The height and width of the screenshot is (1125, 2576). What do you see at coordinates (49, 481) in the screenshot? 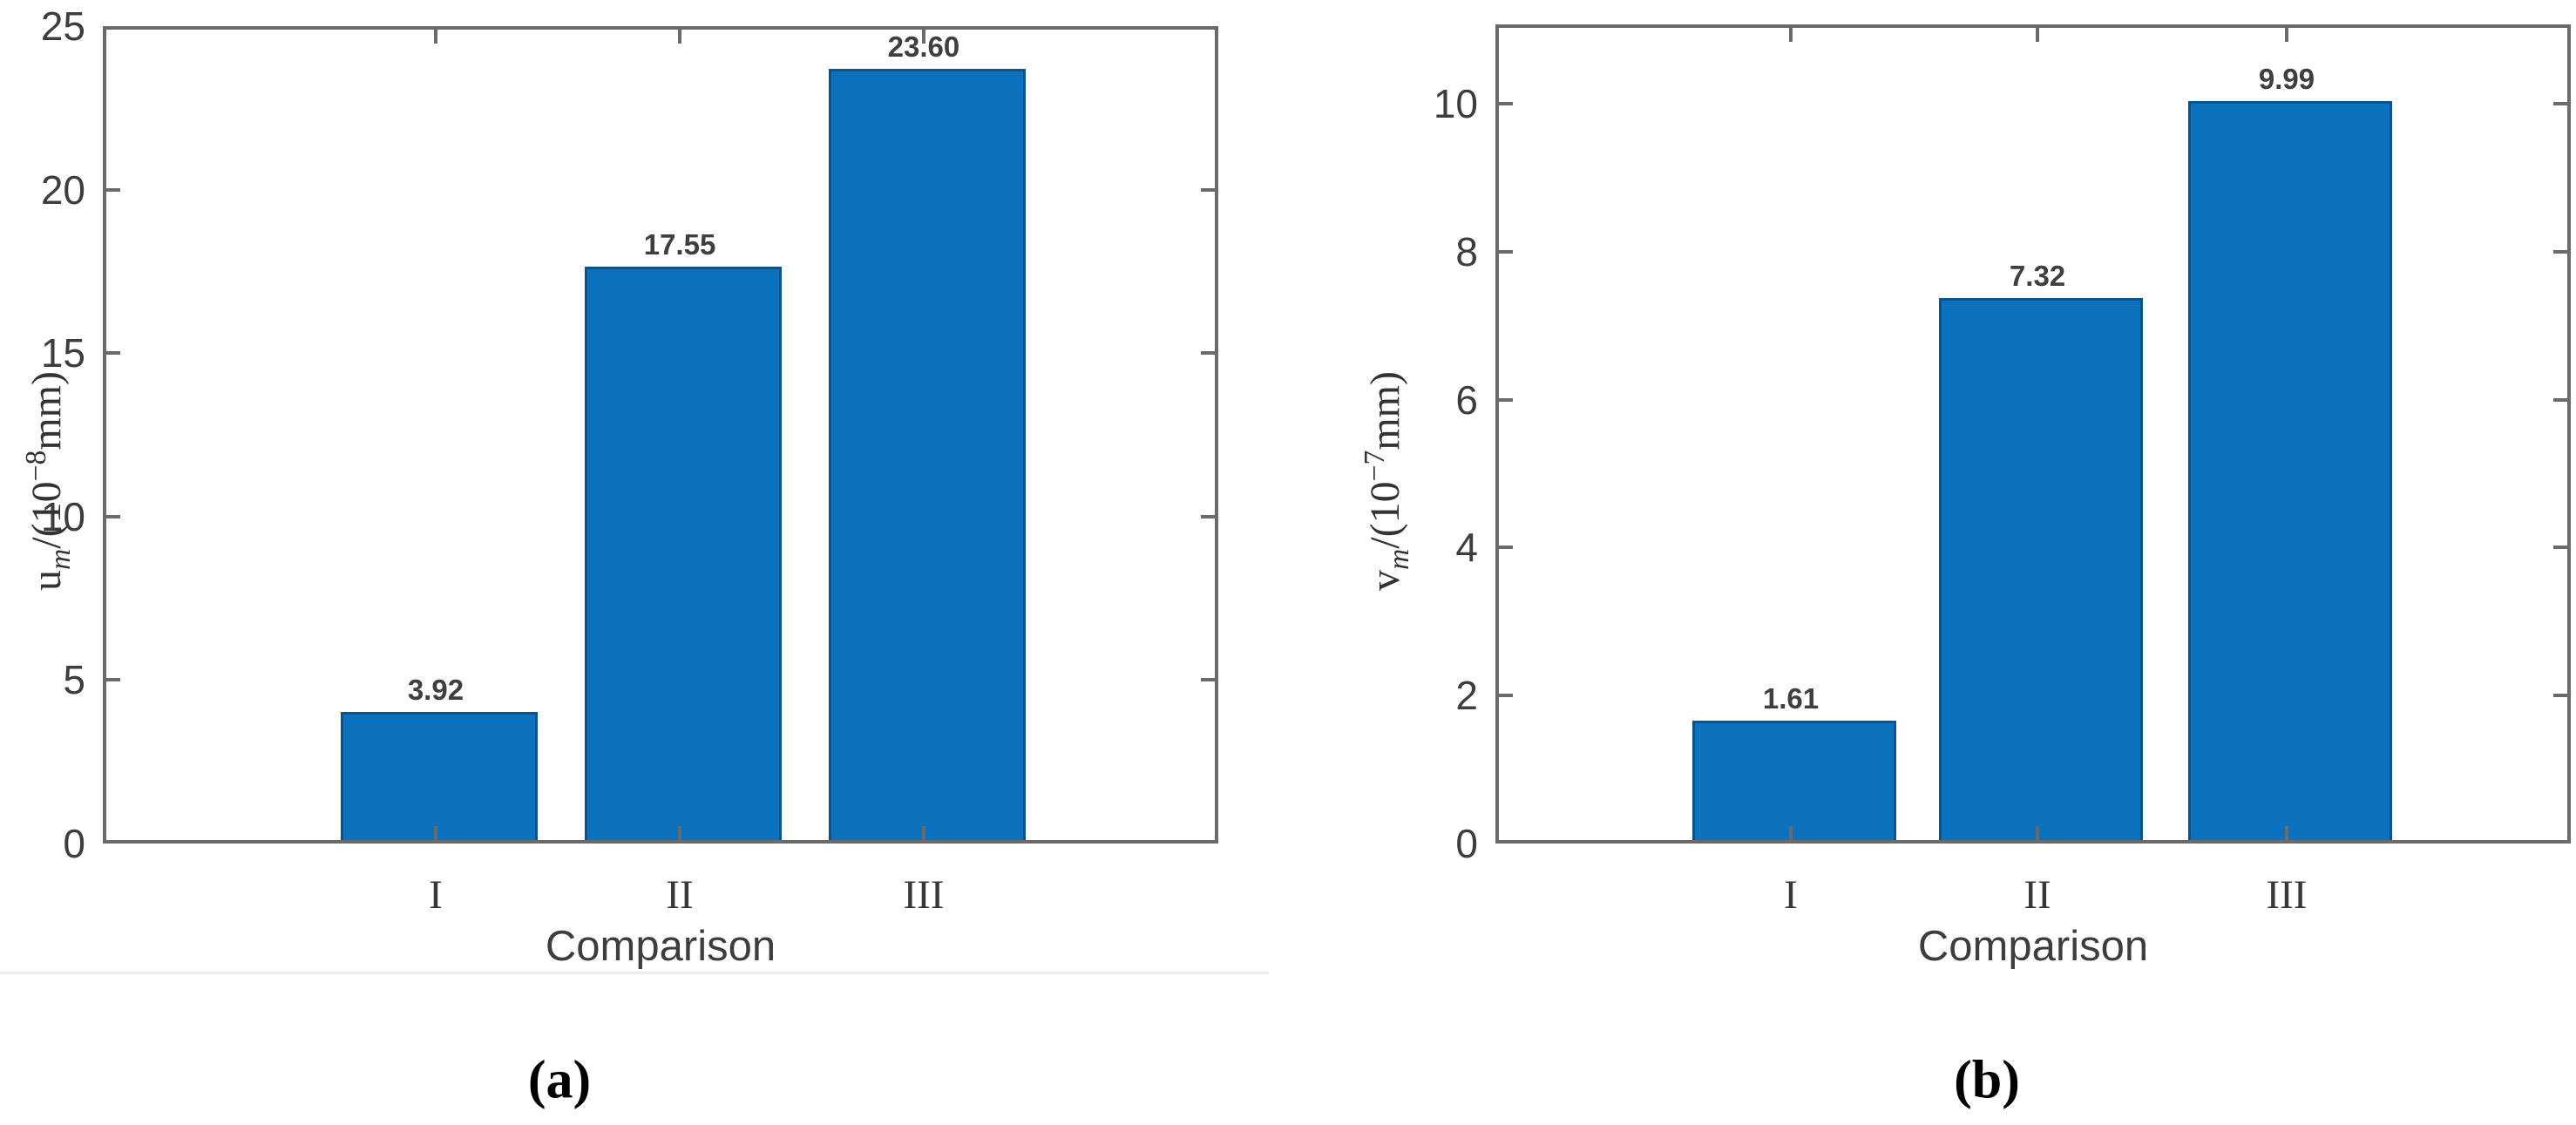
I see `y-axis-label: um/(10−8mm)` at bounding box center [49, 481].